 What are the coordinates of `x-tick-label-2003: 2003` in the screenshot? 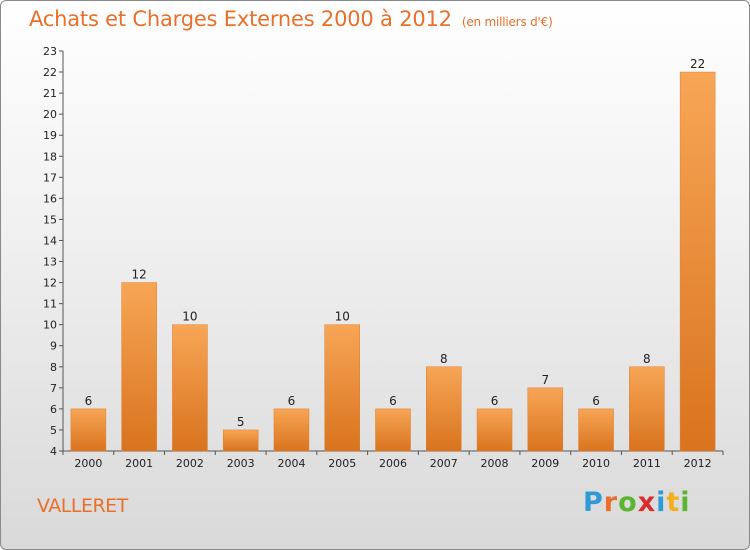 It's located at (241, 463).